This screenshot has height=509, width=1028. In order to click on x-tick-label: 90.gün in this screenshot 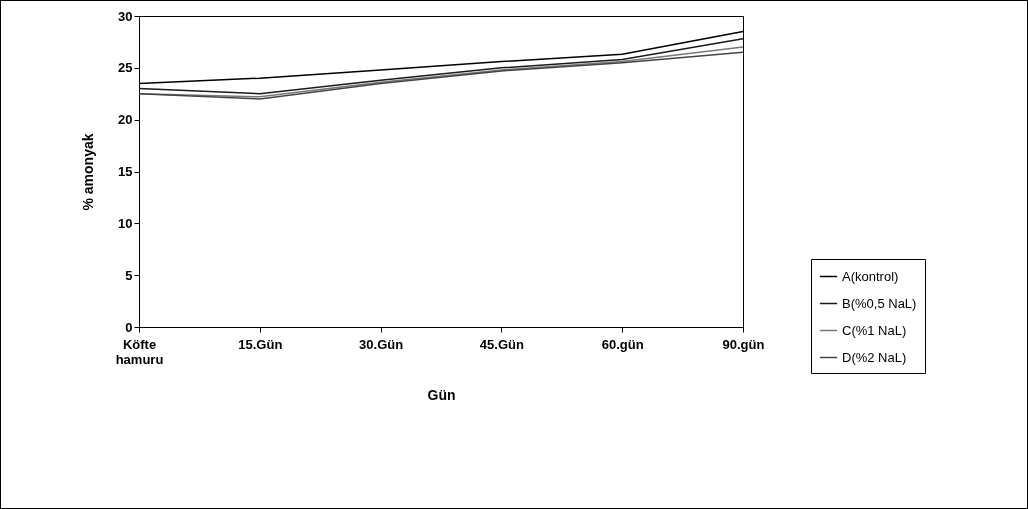, I will do `click(743, 344)`.